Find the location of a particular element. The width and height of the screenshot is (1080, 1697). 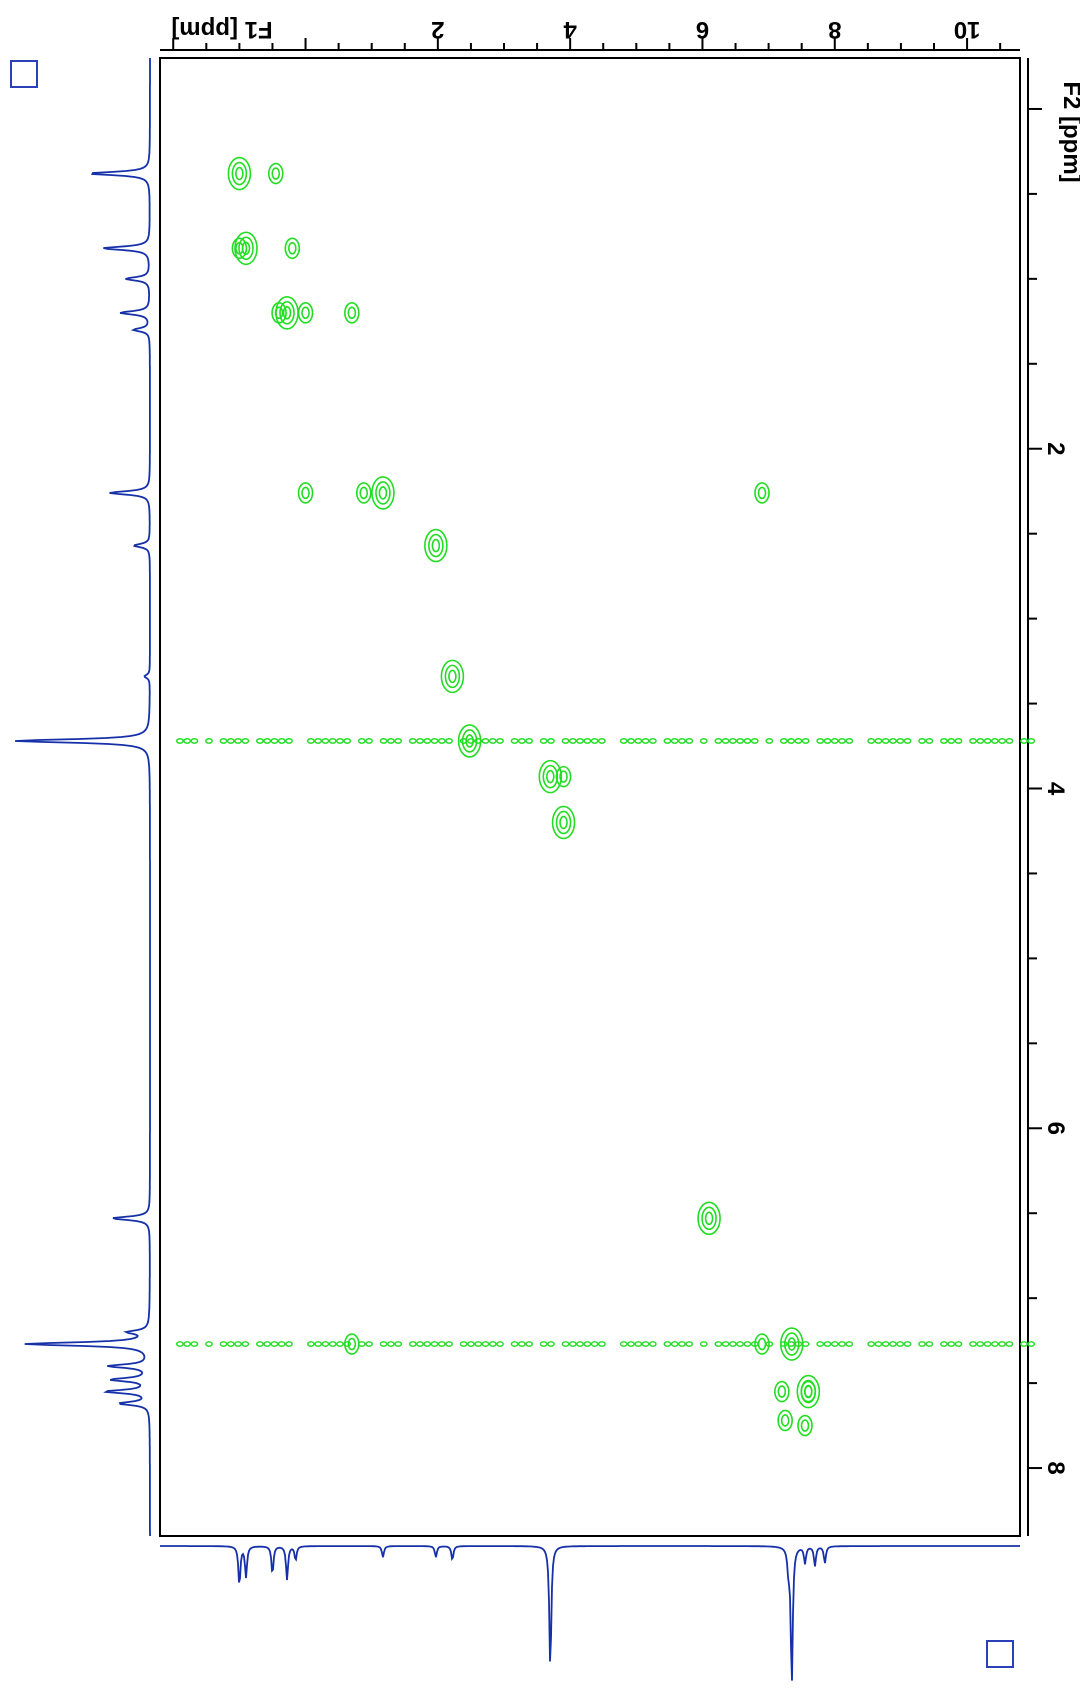

f1-tick-label: 4 is located at coordinates (570, 29).